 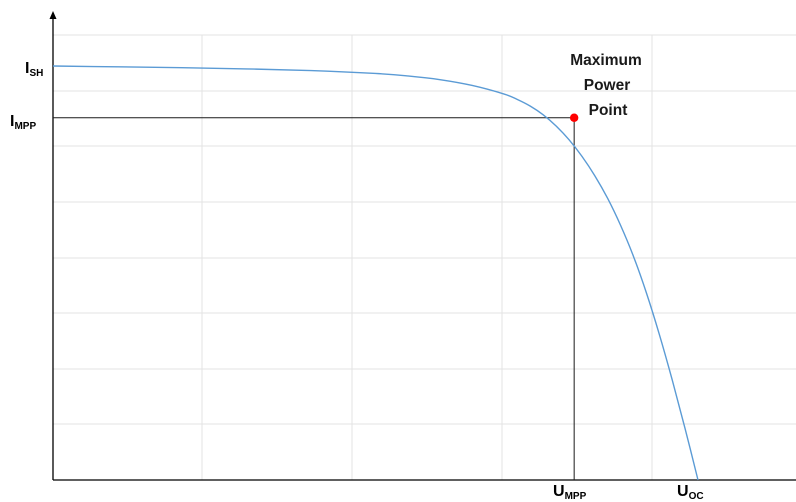 I want to click on mpp-annotation-line-3: Point, so click(x=608, y=110).